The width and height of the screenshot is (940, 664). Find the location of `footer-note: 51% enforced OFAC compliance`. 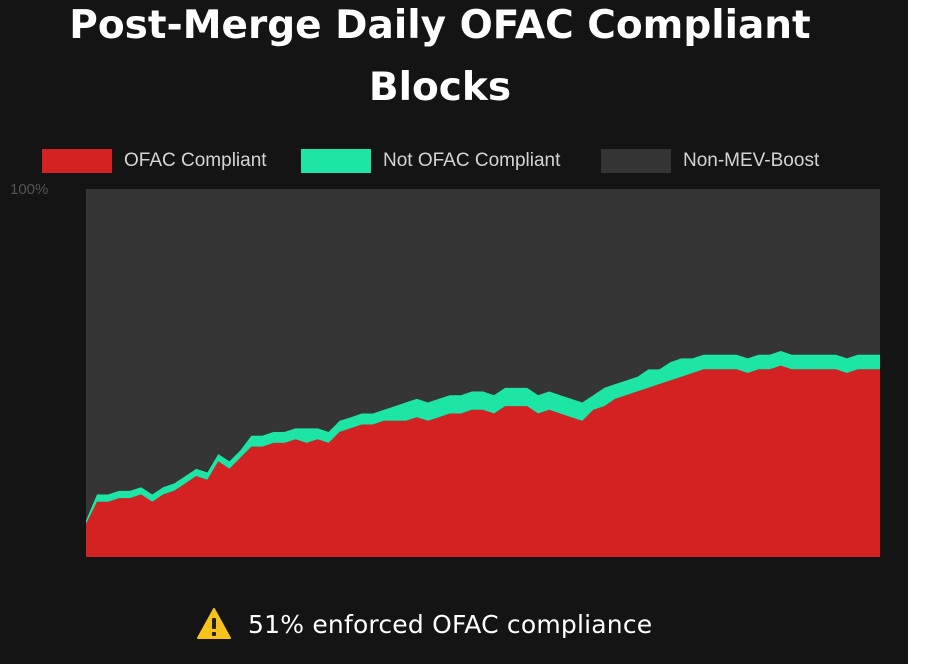

footer-note: 51% enforced OFAC compliance is located at coordinates (424, 624).